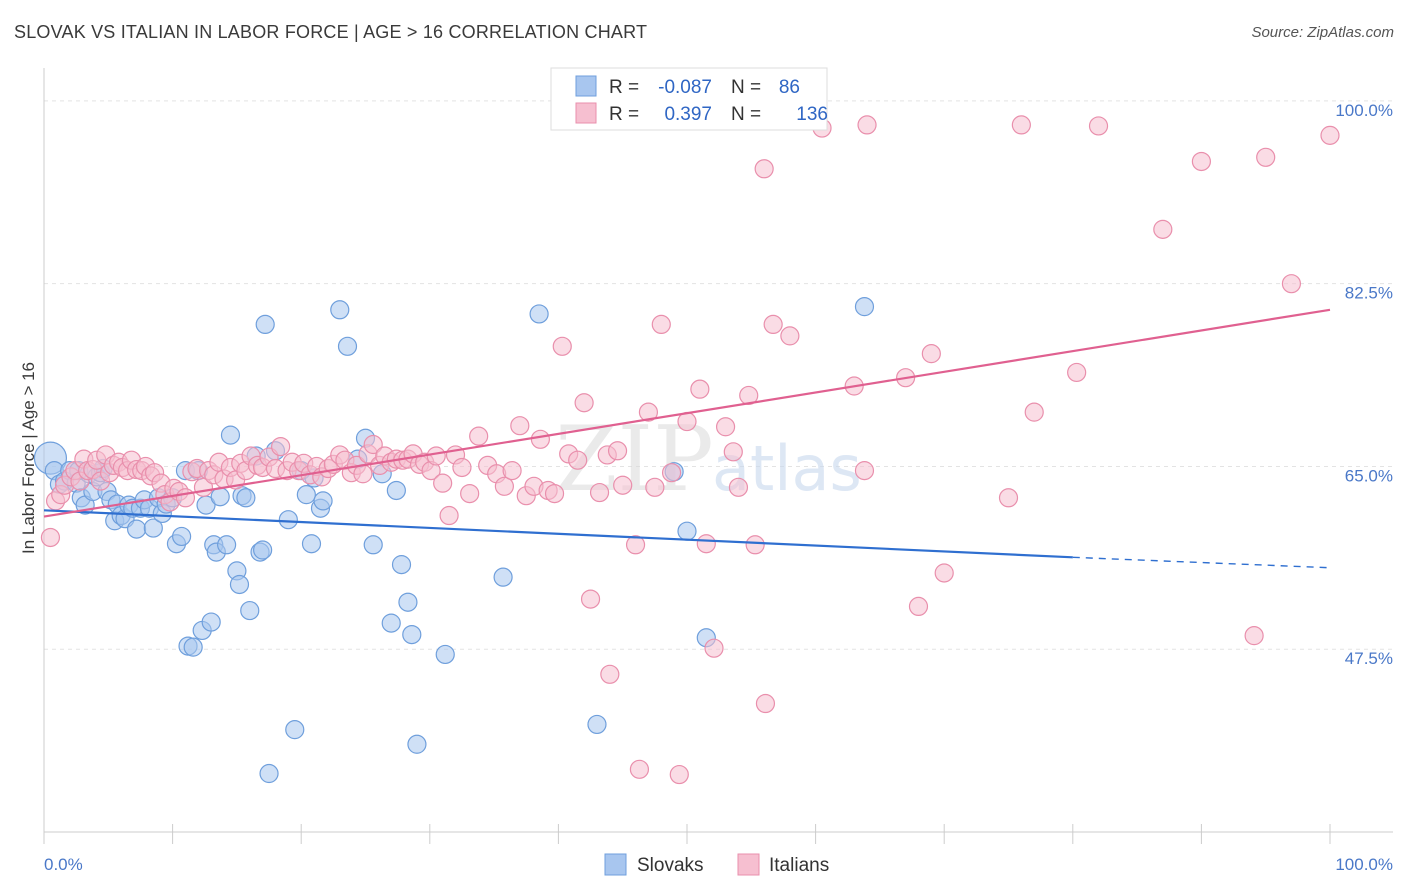 The height and width of the screenshot is (892, 1406). I want to click on legend-bottom-slovak-label: Slovaks, so click(670, 865).